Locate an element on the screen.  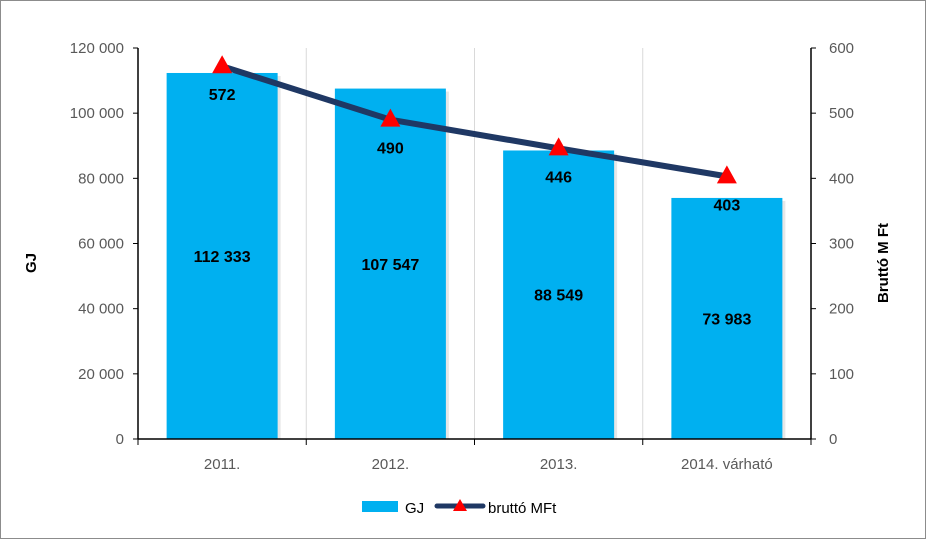
right-tick-label: 200 is located at coordinates (841, 309).